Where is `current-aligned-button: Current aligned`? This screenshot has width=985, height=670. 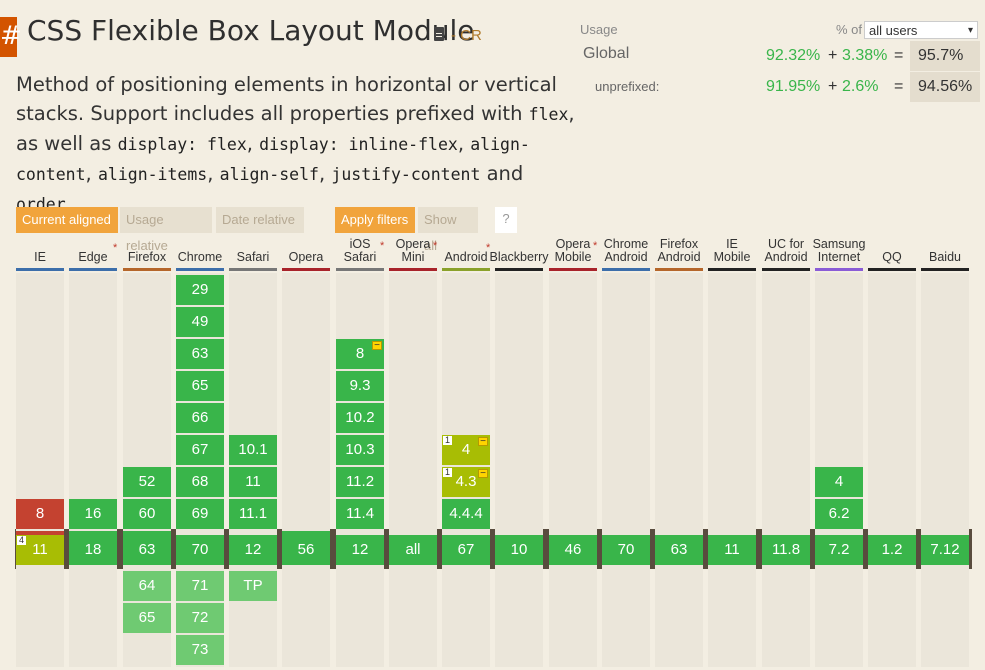
current-aligned-button: Current aligned is located at coordinates (67, 220).